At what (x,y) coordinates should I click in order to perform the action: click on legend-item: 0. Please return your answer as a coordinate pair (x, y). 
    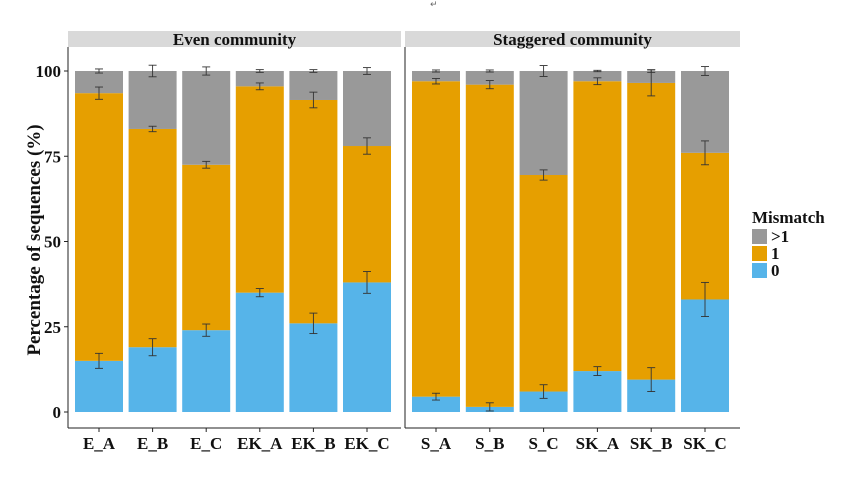
    Looking at the image, I should click on (766, 270).